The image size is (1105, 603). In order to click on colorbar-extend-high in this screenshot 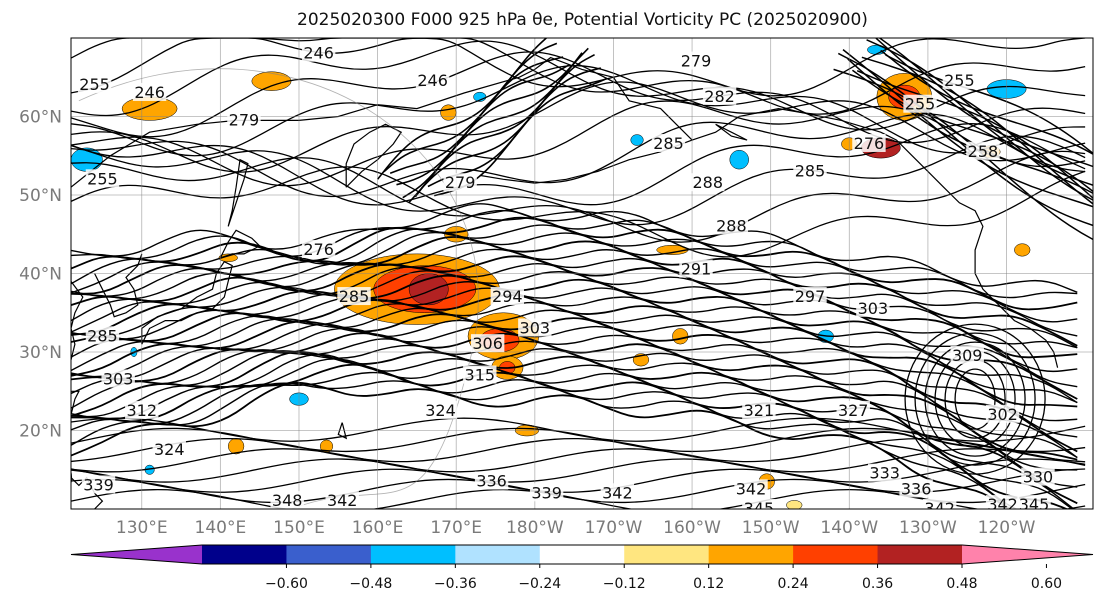, I will do `click(1027, 554)`.